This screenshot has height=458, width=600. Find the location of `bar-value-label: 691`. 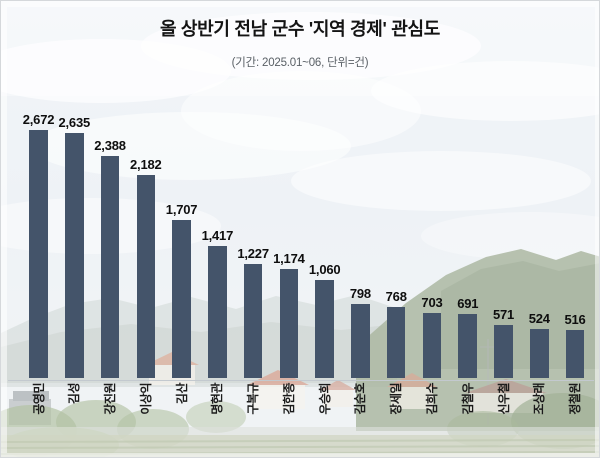

bar-value-label: 691 is located at coordinates (468, 303).